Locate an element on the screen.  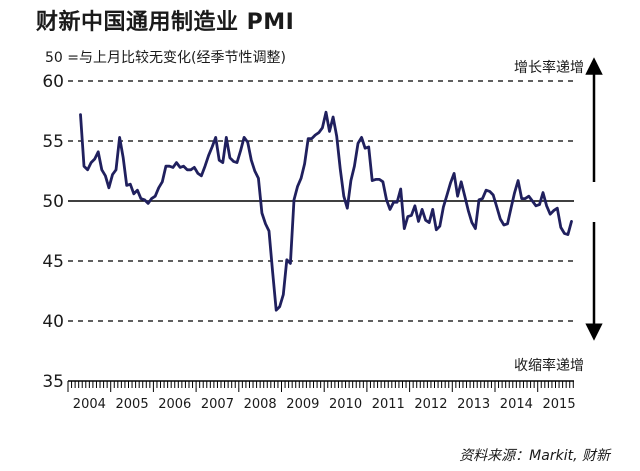
y-tick-label: 50 is located at coordinates (53, 202).